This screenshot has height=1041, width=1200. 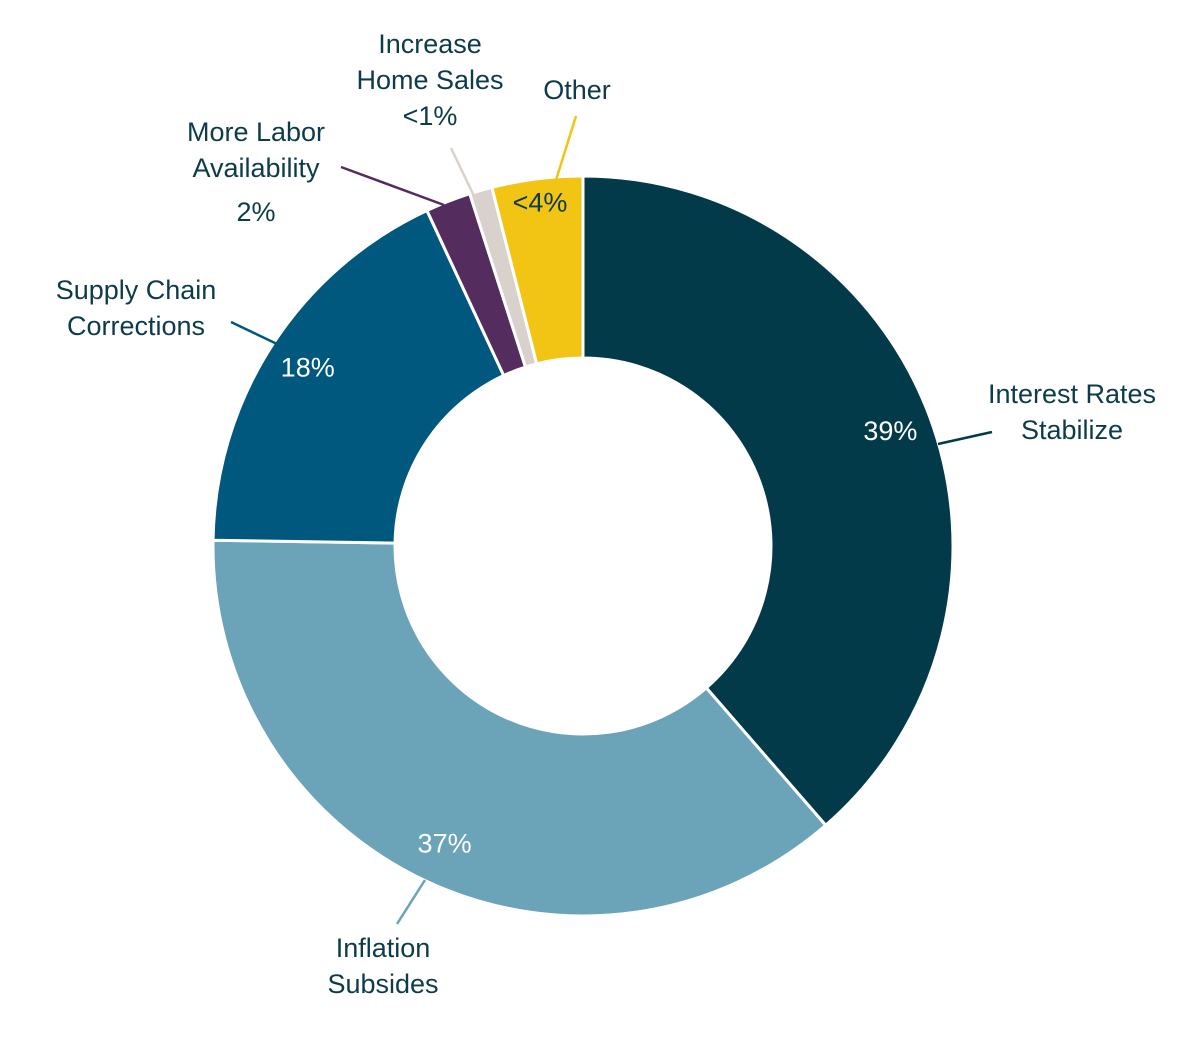 I want to click on category-label-line: Inflation, so click(x=383, y=948).